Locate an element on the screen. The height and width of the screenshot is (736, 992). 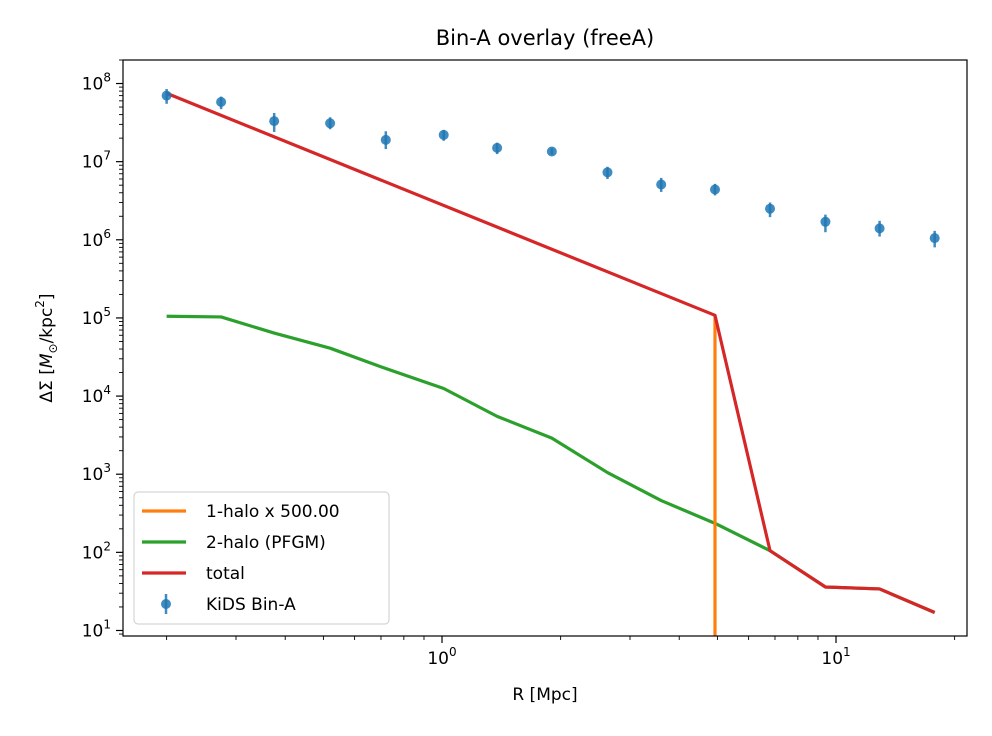
y-tick-label: 10⁴ is located at coordinates (96, 395).